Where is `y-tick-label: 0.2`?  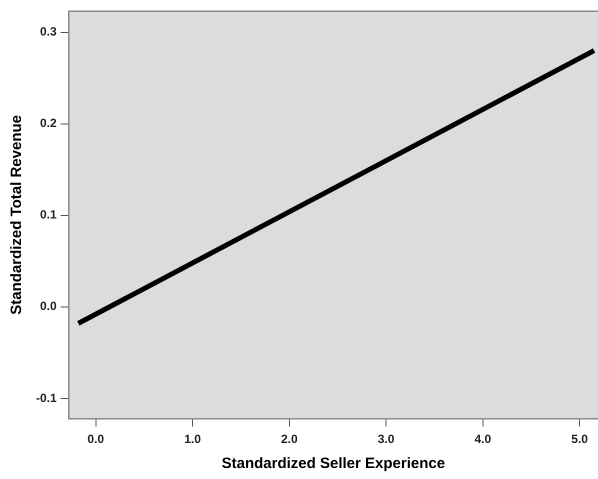
y-tick-label: 0.2 is located at coordinates (48, 123).